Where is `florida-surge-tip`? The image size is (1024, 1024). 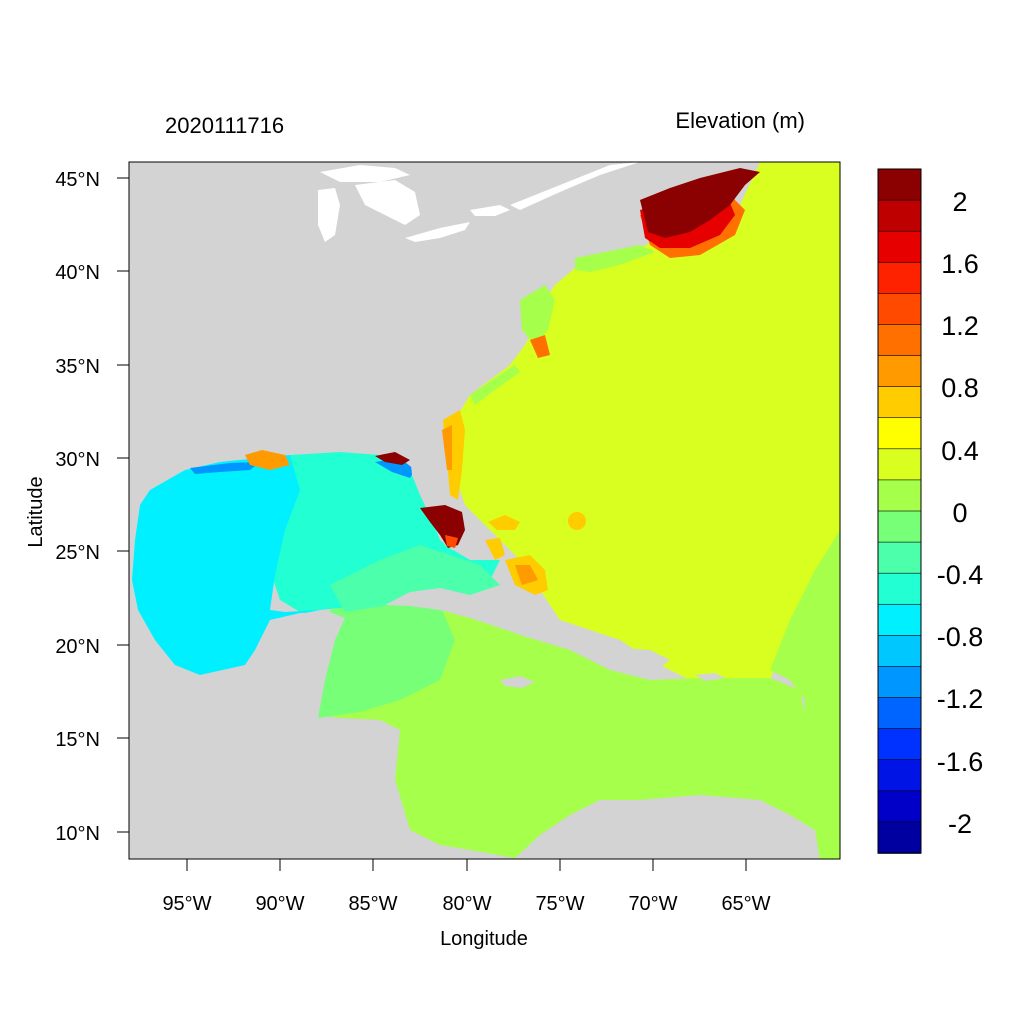
florida-surge-tip is located at coordinates (451, 541).